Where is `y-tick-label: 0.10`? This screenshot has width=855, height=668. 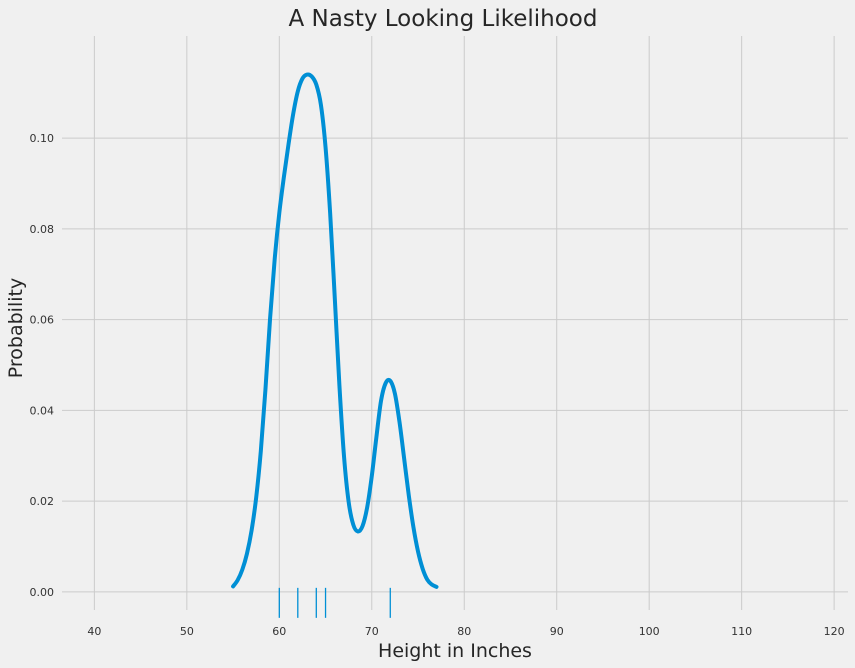 y-tick-label: 0.10 is located at coordinates (42, 138).